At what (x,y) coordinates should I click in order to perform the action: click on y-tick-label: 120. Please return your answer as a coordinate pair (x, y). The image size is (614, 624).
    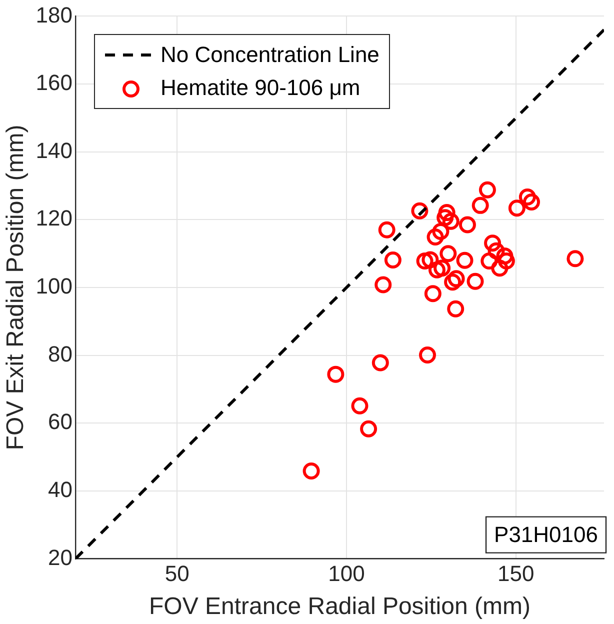
    Looking at the image, I should click on (54, 218).